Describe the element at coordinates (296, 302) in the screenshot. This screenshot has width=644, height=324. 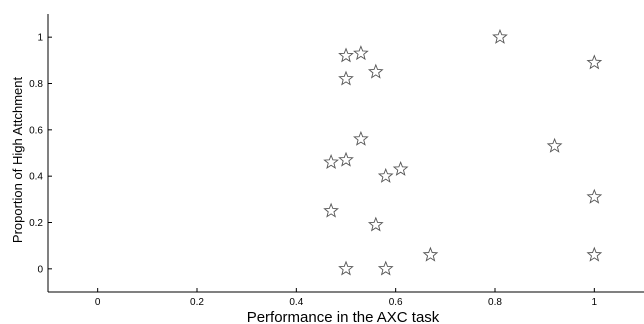
I see `x-tick-label: 0.4` at that location.